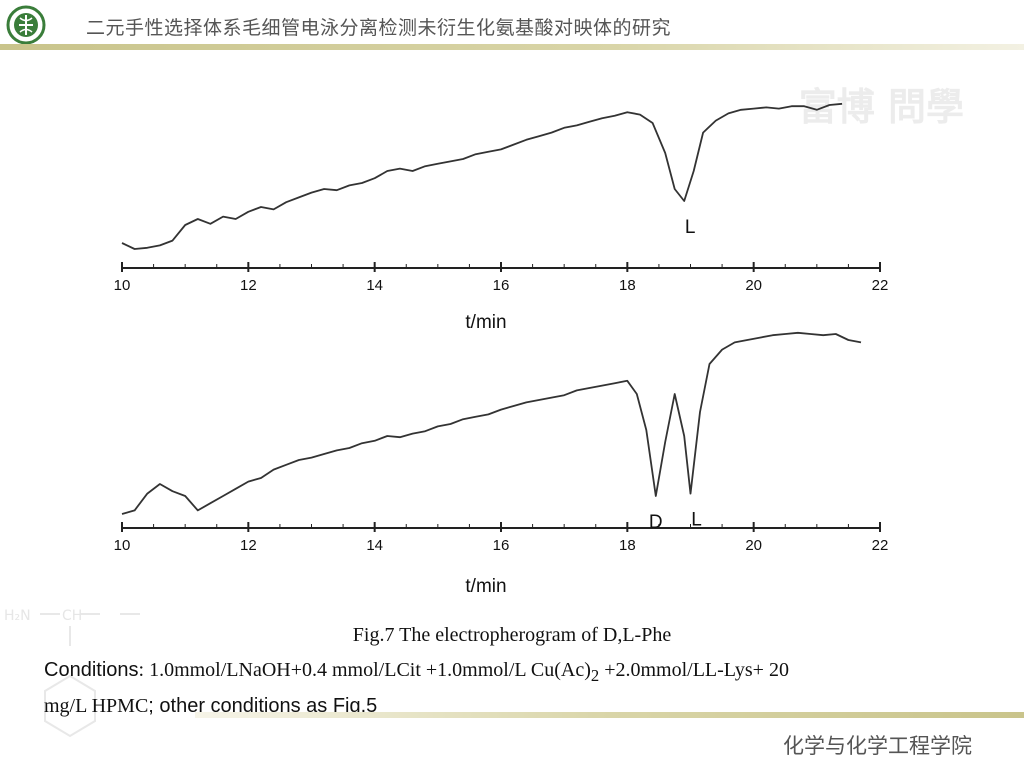 This screenshot has width=1024, height=768. What do you see at coordinates (512, 635) in the screenshot?
I see `figure-caption: Fig.7 The electropherogram of D,L-Phe` at bounding box center [512, 635].